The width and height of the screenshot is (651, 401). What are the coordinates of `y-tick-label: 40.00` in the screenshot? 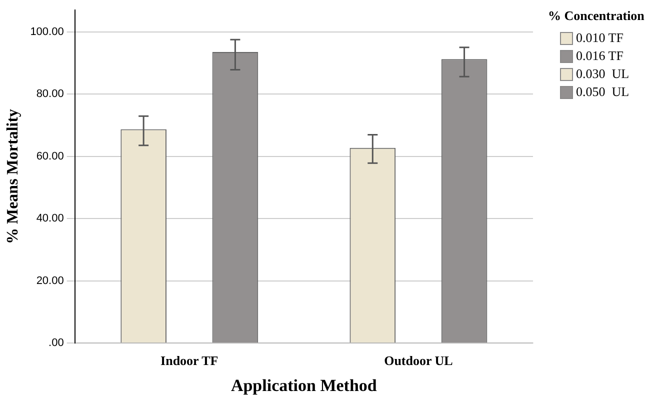 It's located at (50, 218).